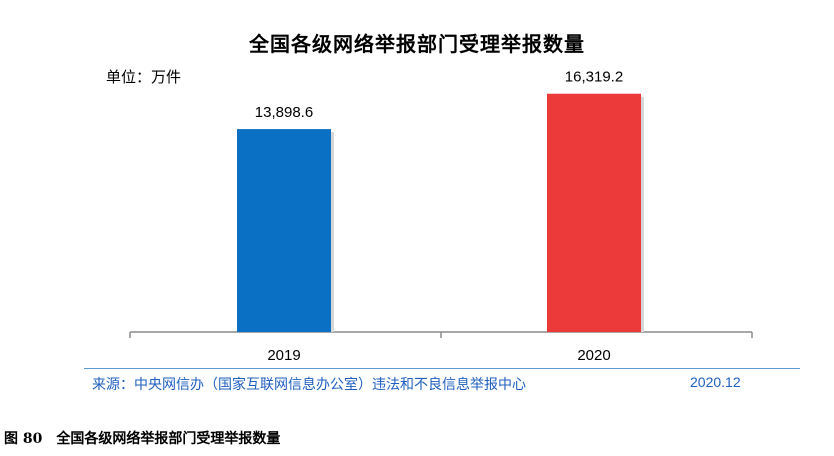 Image resolution: width=834 pixels, height=456 pixels. Describe the element at coordinates (417, 45) in the screenshot. I see `chart-title: 全国各级网络举报部门受理举报数量` at that location.